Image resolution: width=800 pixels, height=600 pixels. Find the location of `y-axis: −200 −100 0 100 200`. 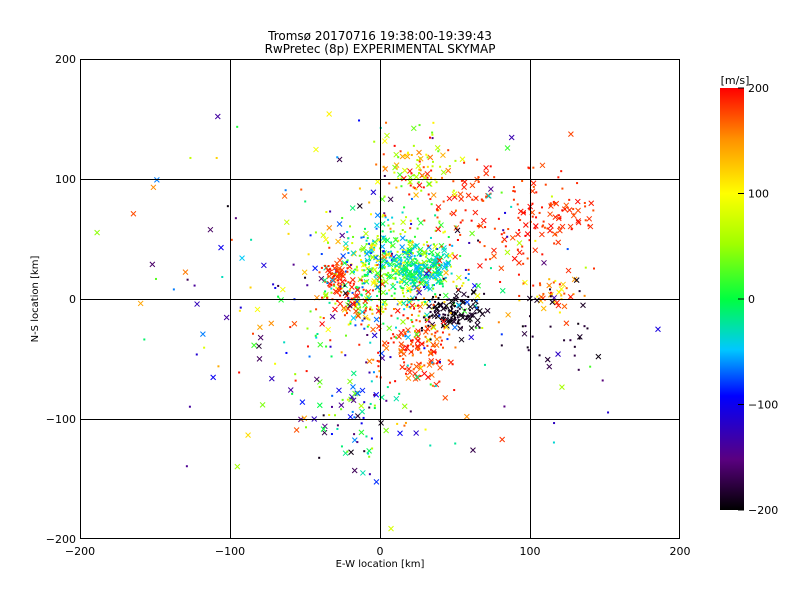

y-axis: −200 −100 0 100 200 is located at coordinates (61, 299).